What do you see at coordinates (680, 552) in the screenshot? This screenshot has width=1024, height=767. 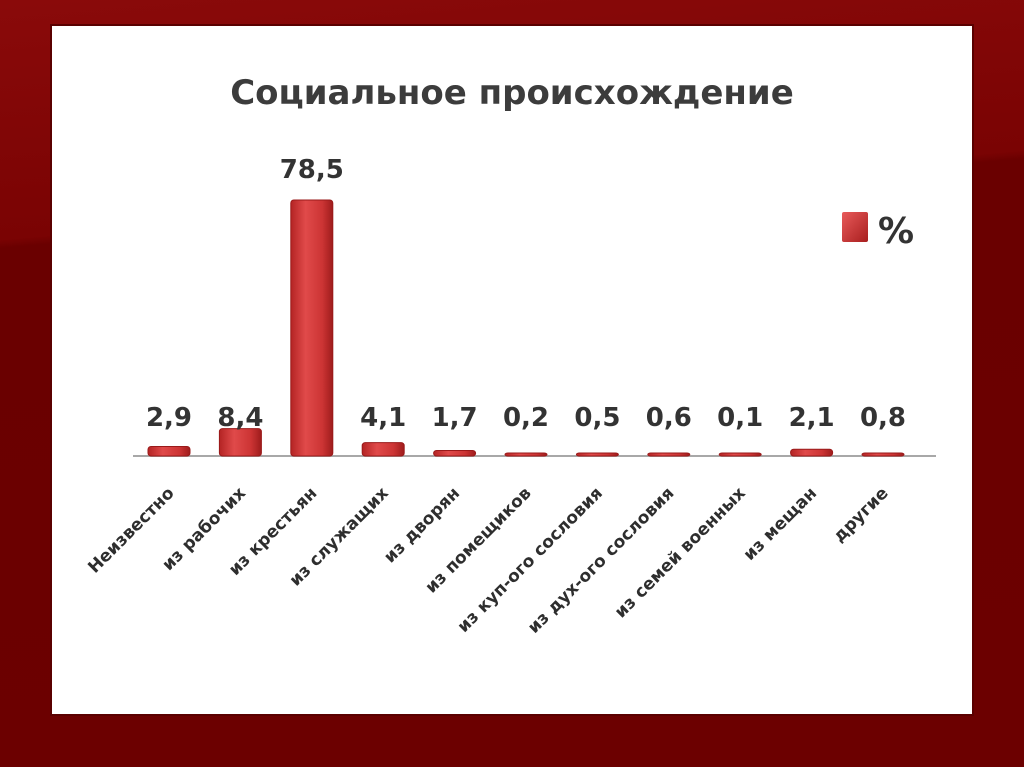 I see `category-label: из семей военных` at bounding box center [680, 552].